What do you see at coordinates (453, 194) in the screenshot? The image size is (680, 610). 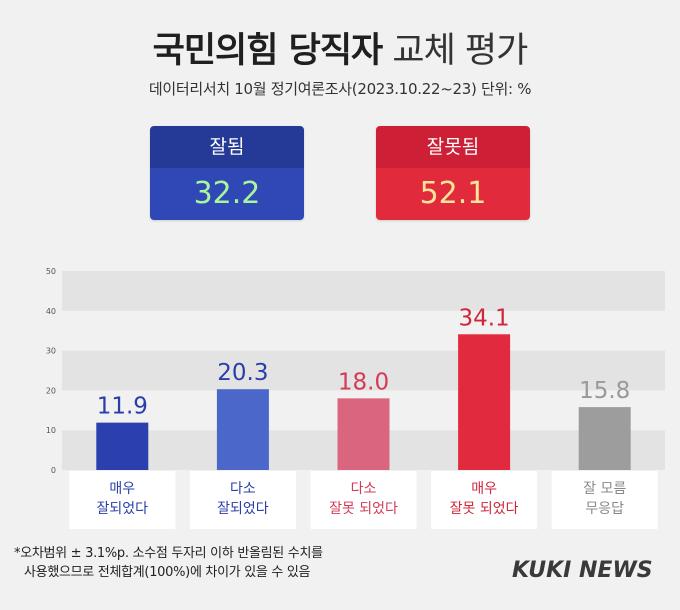 I see `summary-bad-value: 52.1` at bounding box center [453, 194].